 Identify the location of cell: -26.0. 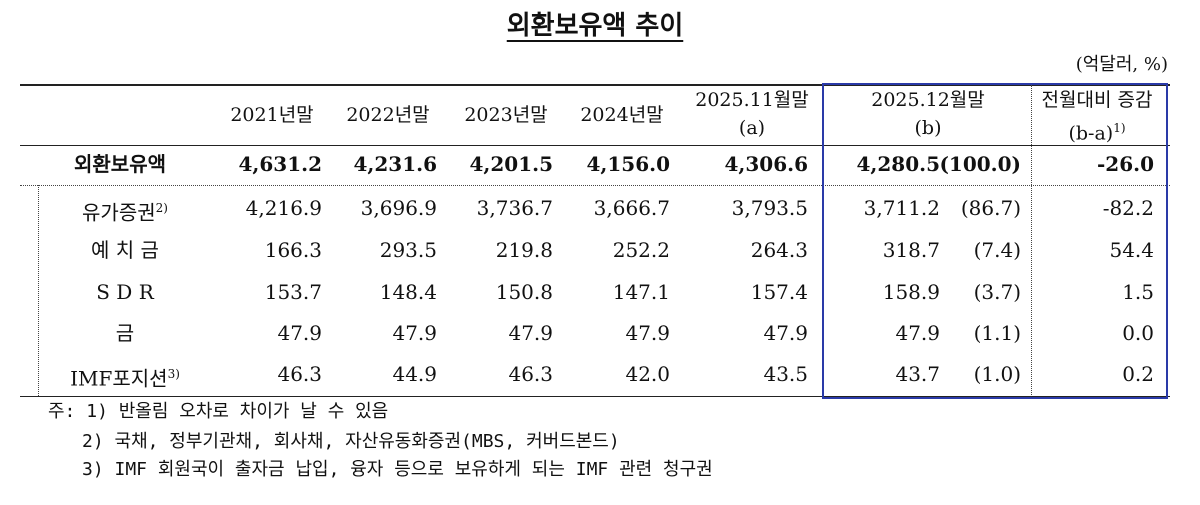
(1125, 164).